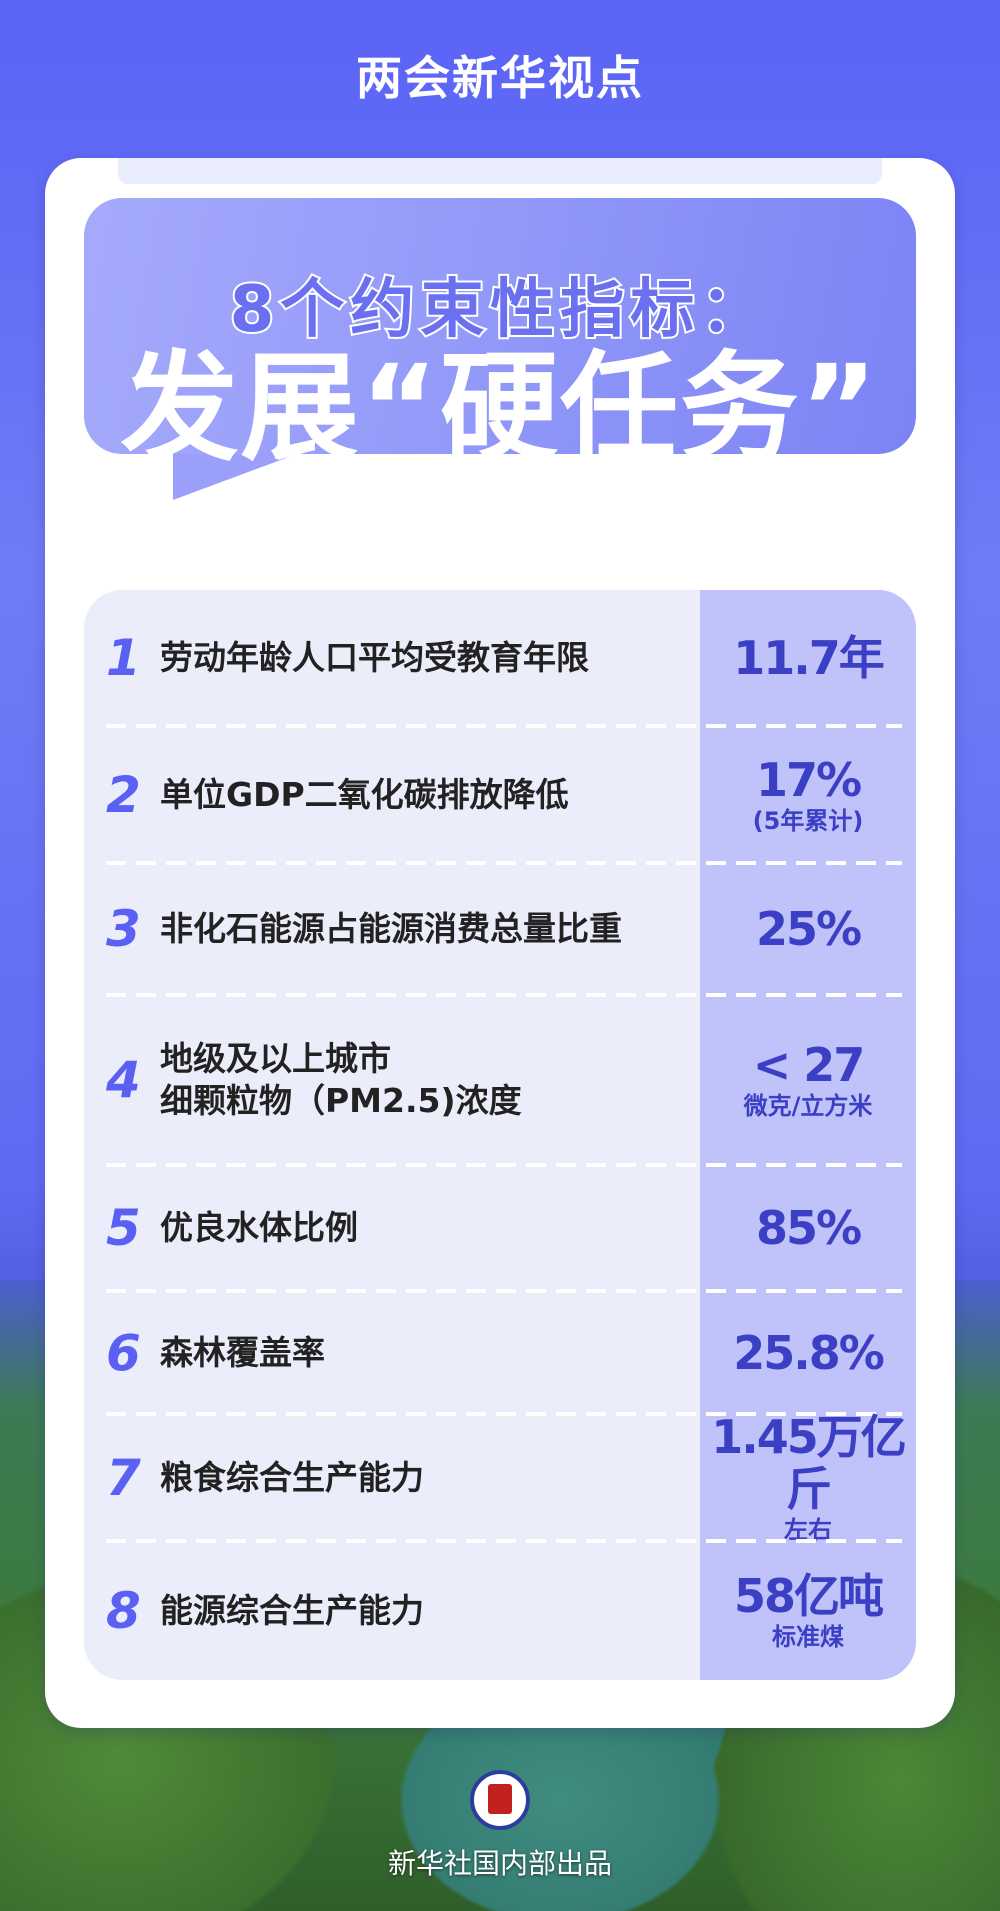  What do you see at coordinates (809, 1462) in the screenshot?
I see `value-main: 1.45万亿斤` at bounding box center [809, 1462].